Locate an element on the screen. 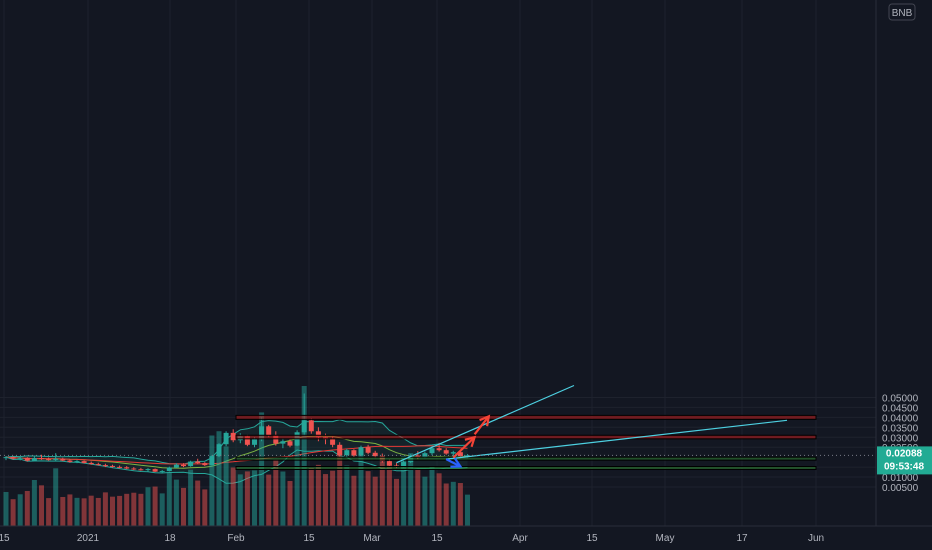 The width and height of the screenshot is (932, 550). y-tick-label: 0.00500 is located at coordinates (900, 488).